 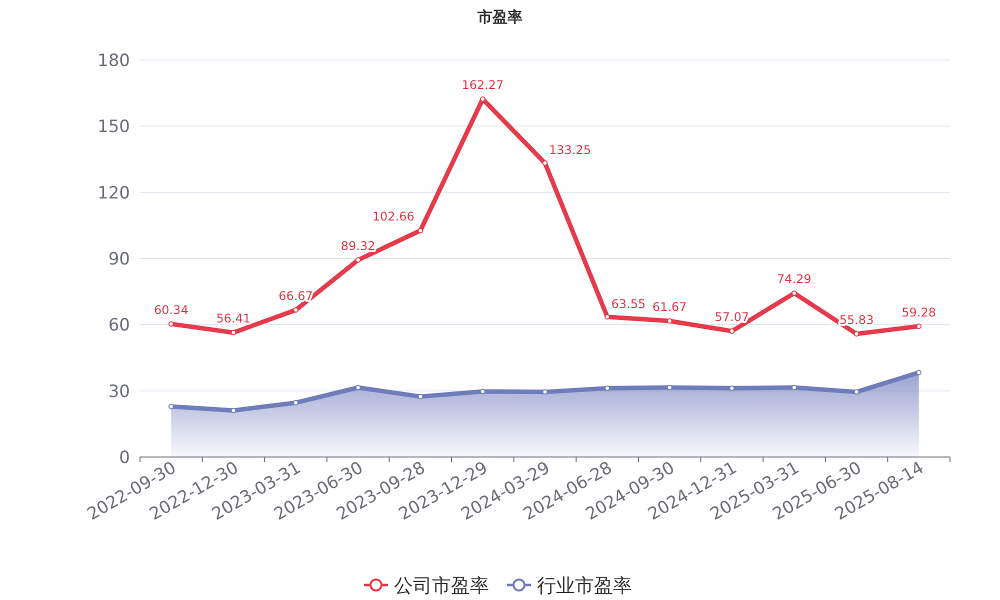 What do you see at coordinates (358, 246) in the screenshot?
I see `data-label: 89.32` at bounding box center [358, 246].